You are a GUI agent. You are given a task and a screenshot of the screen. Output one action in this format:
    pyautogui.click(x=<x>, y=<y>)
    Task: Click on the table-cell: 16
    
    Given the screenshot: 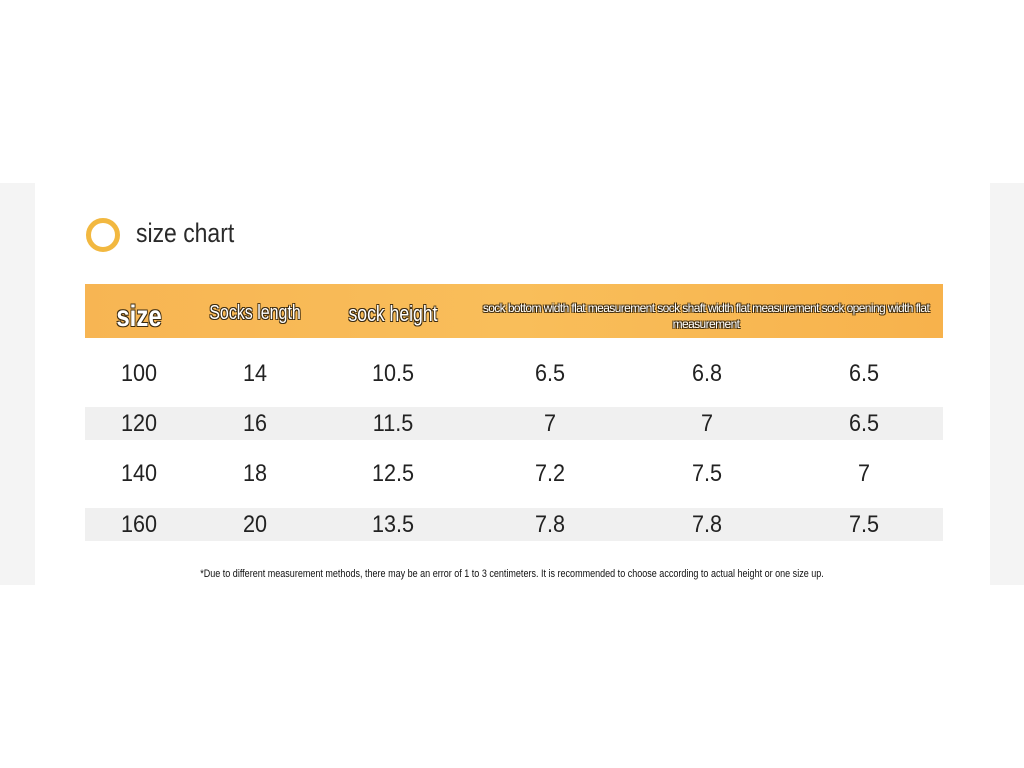 What is the action you would take?
    pyautogui.click(x=255, y=423)
    